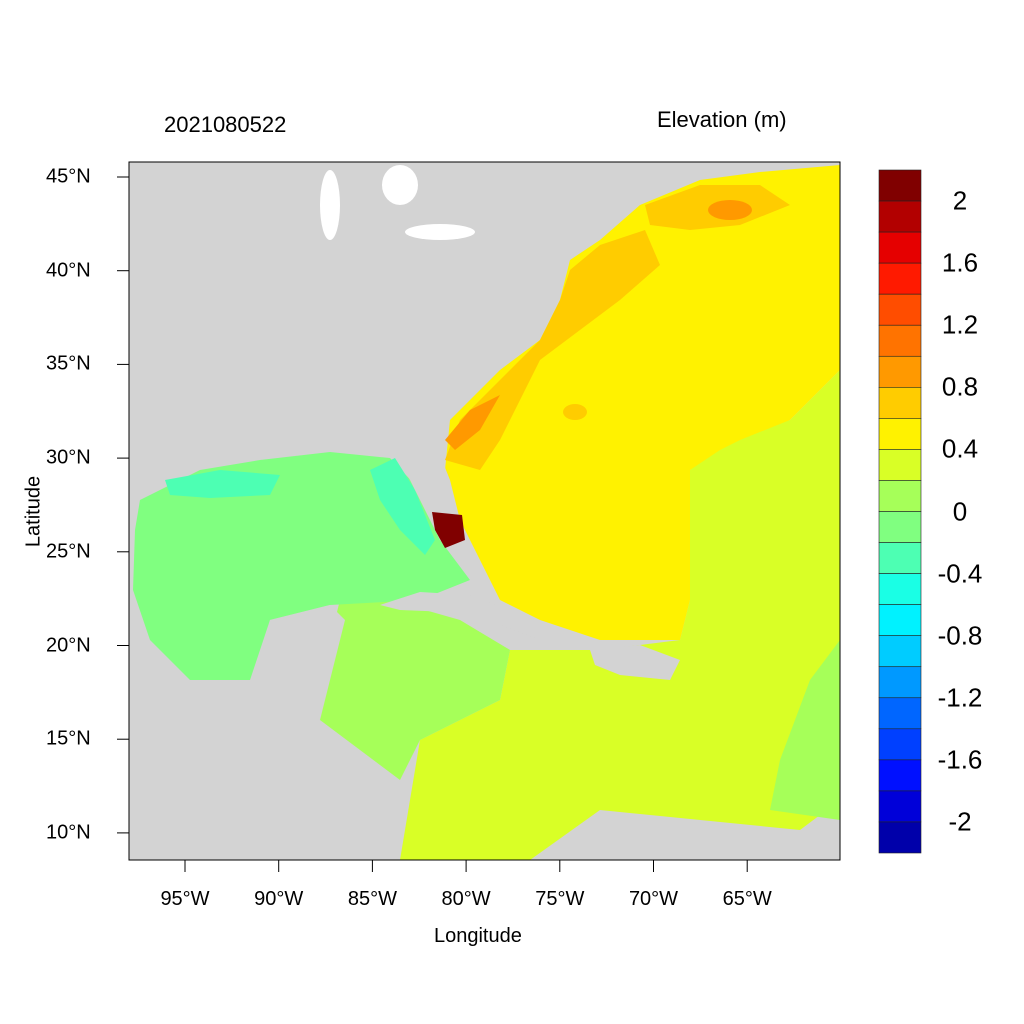  Describe the element at coordinates (123, 505) in the screenshot. I see `y-ticks` at that location.